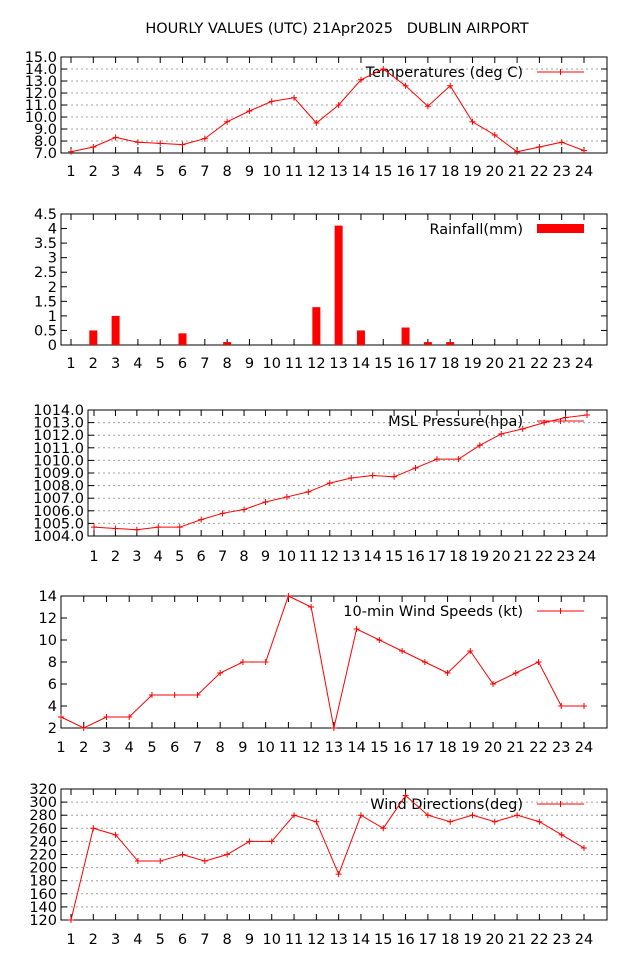  I want to click on y-tick-label: 13.0, so click(41, 82).